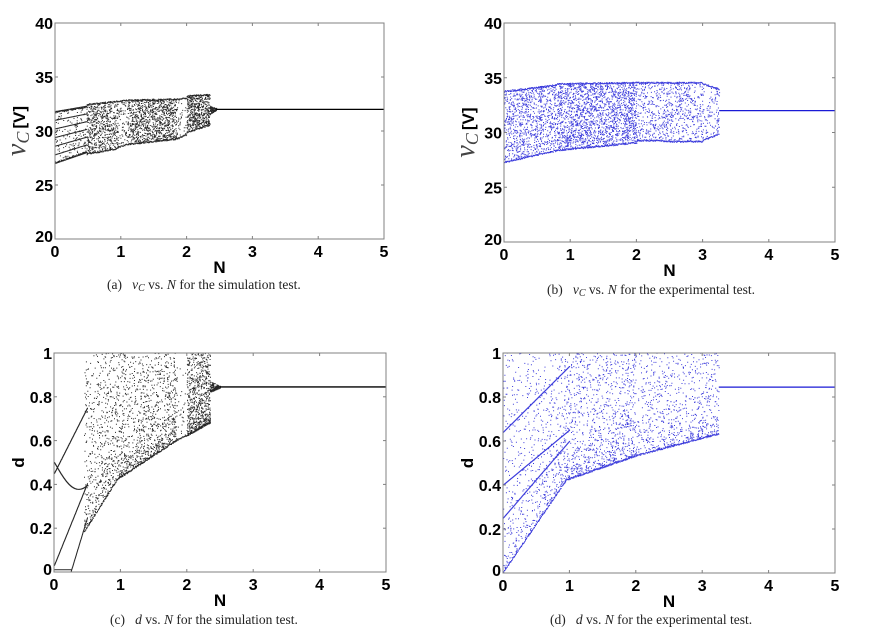 The height and width of the screenshot is (633, 888). What do you see at coordinates (635, 586) in the screenshot?
I see `chart-d-xtick-label: 2` at bounding box center [635, 586].